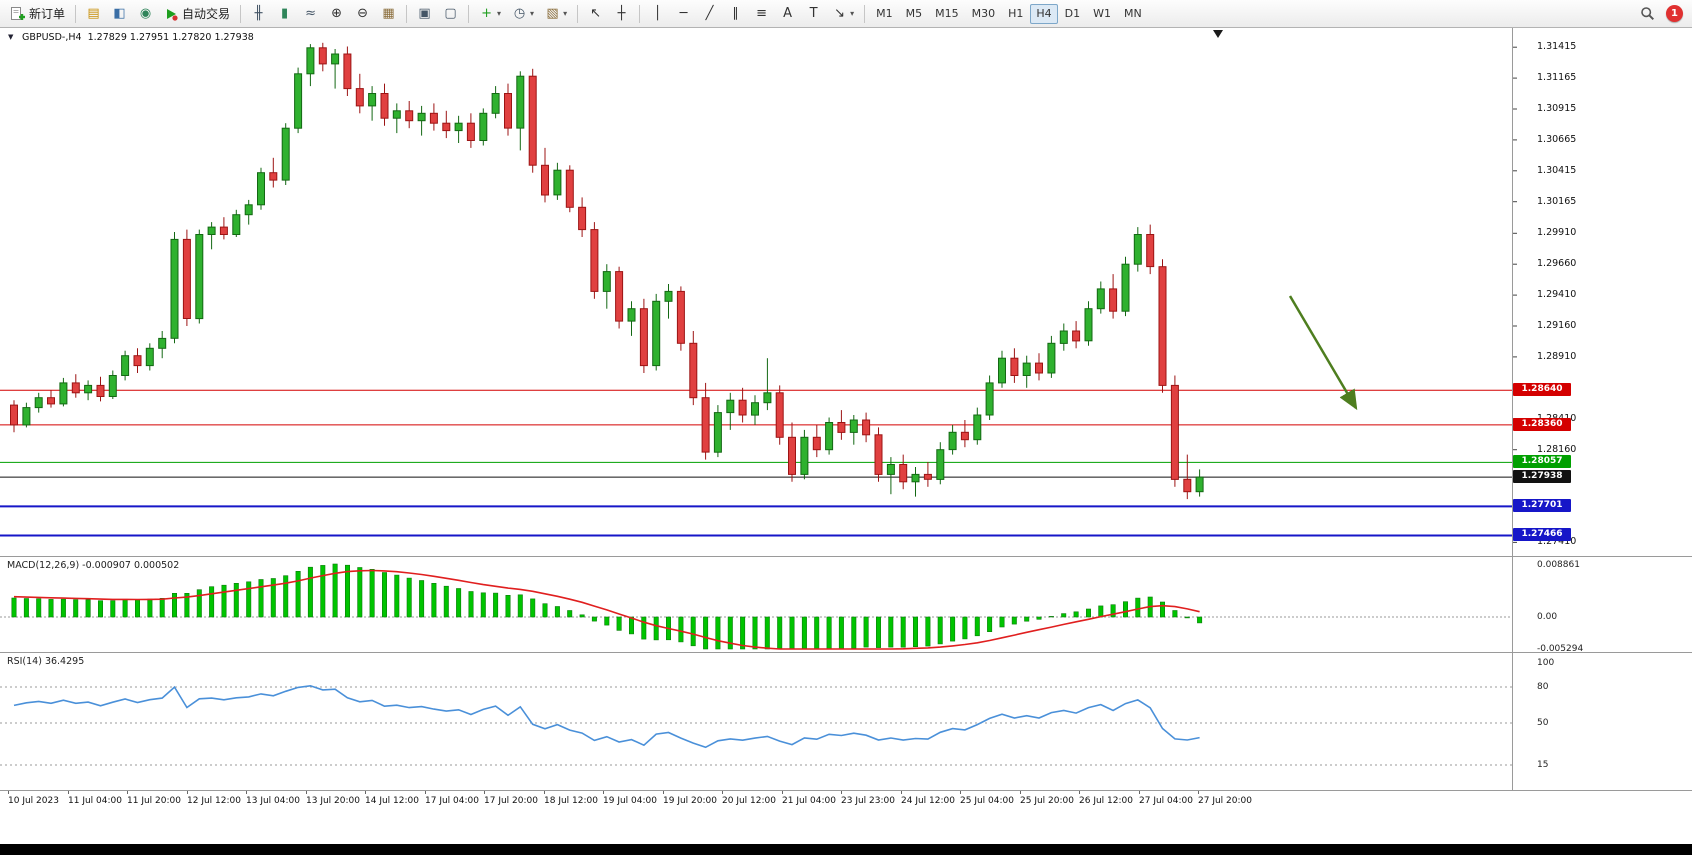 This screenshot has width=1692, height=855. I want to click on time-label: 27 Jul 20:00, so click(1225, 801).